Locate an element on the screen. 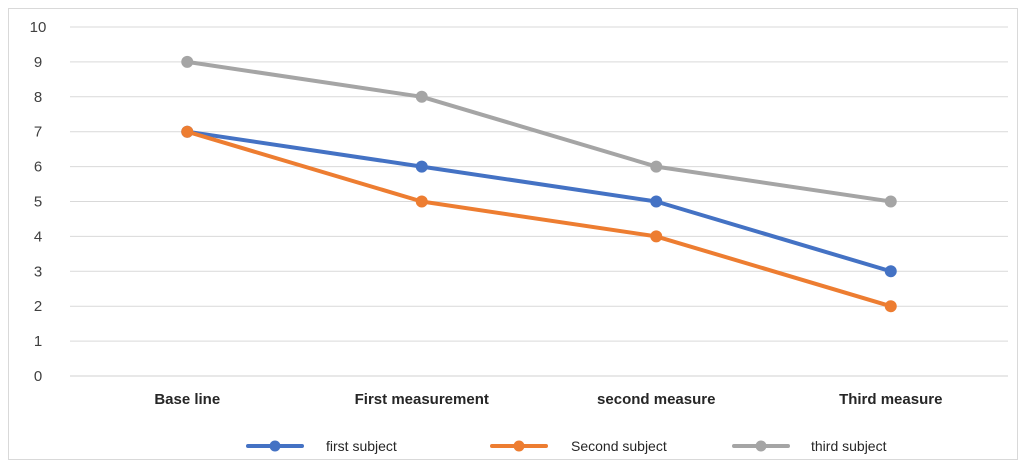  y-tick-label: 4 is located at coordinates (38, 236).